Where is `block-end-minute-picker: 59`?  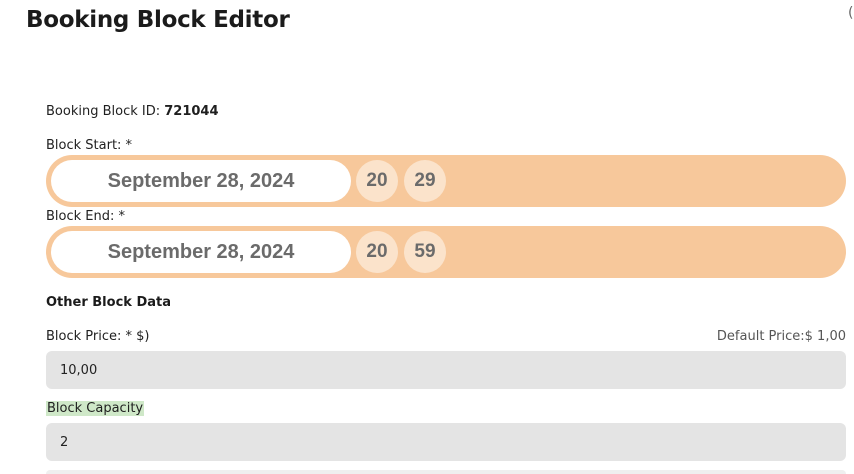
block-end-minute-picker: 59 is located at coordinates (425, 252).